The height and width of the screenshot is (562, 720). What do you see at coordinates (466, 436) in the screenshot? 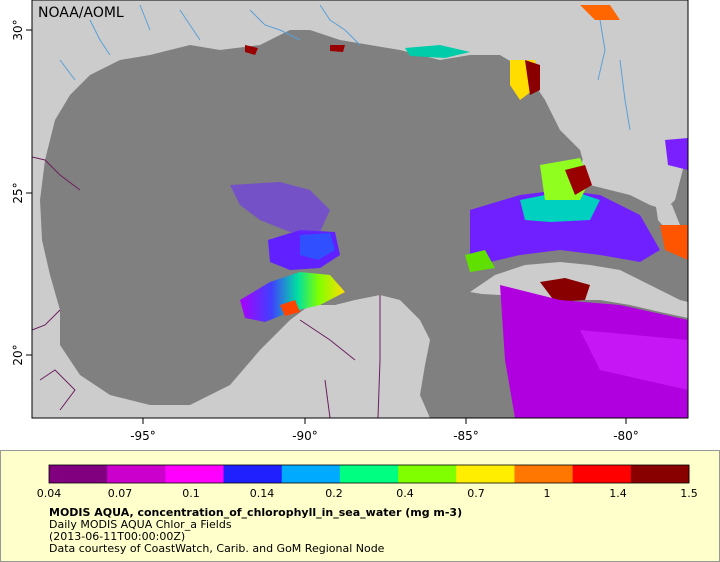
I see `lon-tick-label: -85°` at bounding box center [466, 436].